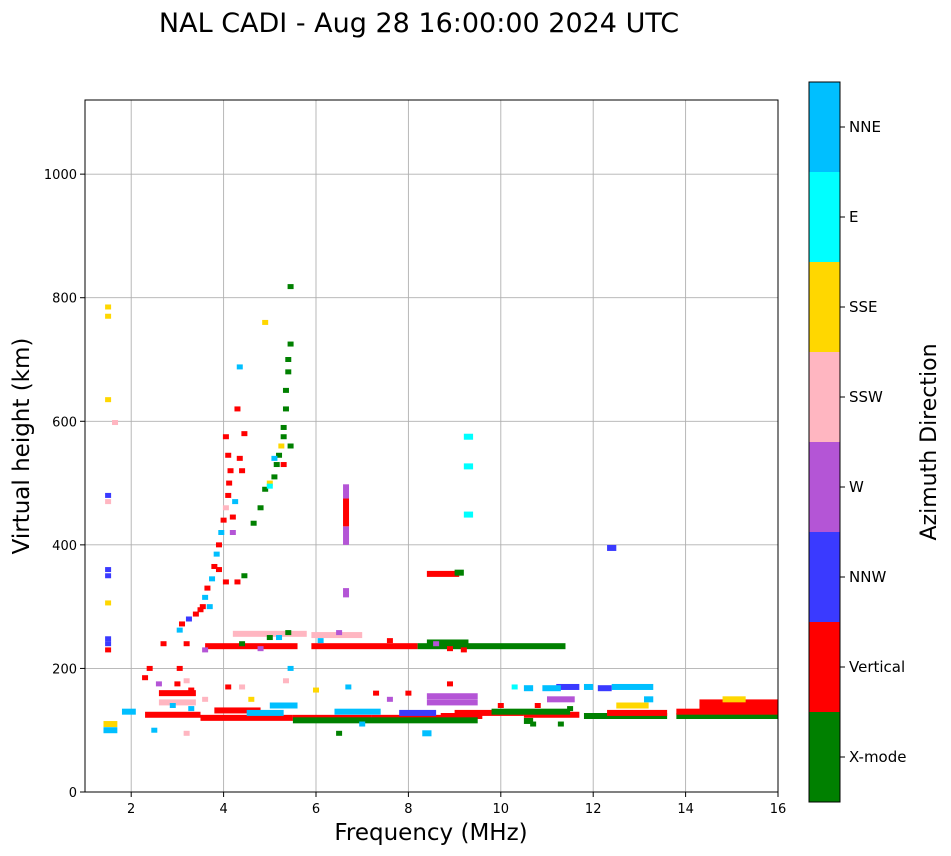  What do you see at coordinates (223, 809) in the screenshot?
I see `x-tick-label: 4` at bounding box center [223, 809].